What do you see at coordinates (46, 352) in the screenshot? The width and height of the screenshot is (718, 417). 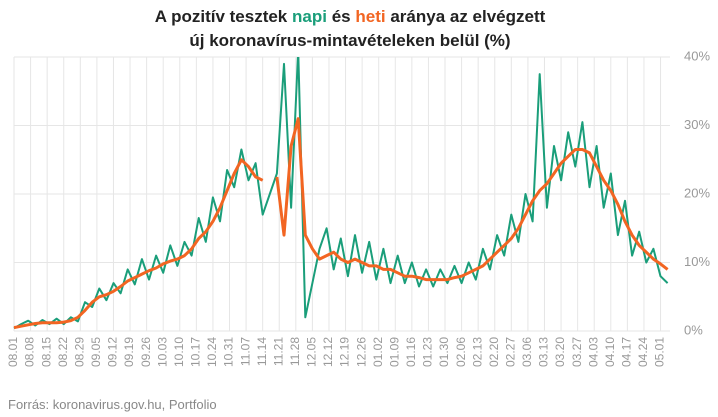 I see `x-tick-label: 08.15` at bounding box center [46, 352].